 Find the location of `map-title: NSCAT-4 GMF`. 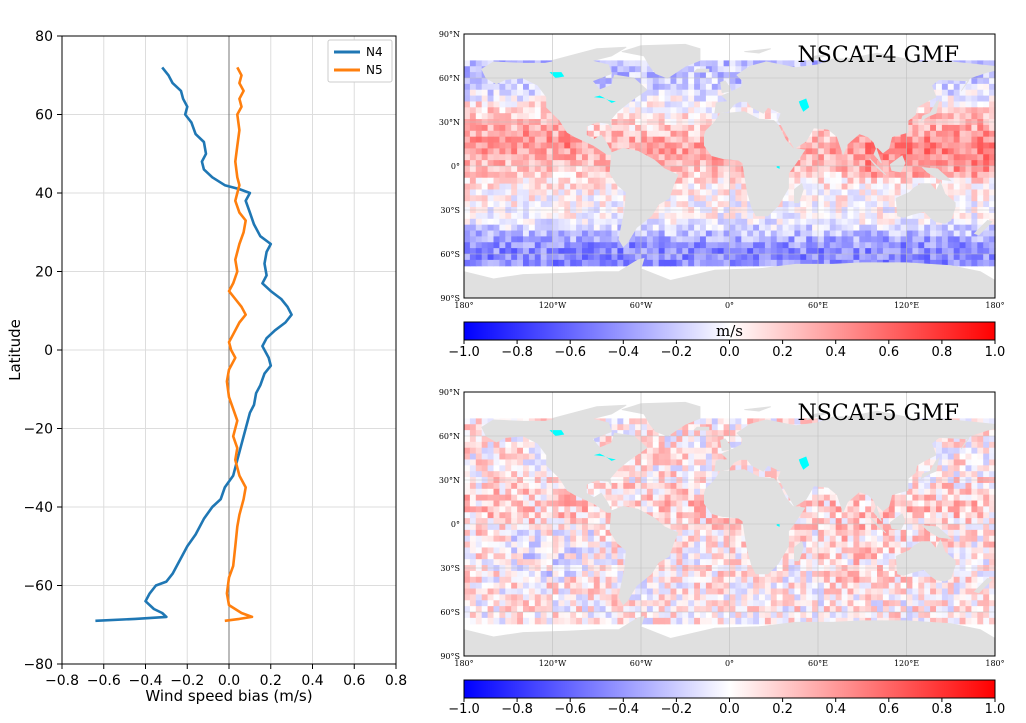

map-title: NSCAT-4 GMF is located at coordinates (878, 55).